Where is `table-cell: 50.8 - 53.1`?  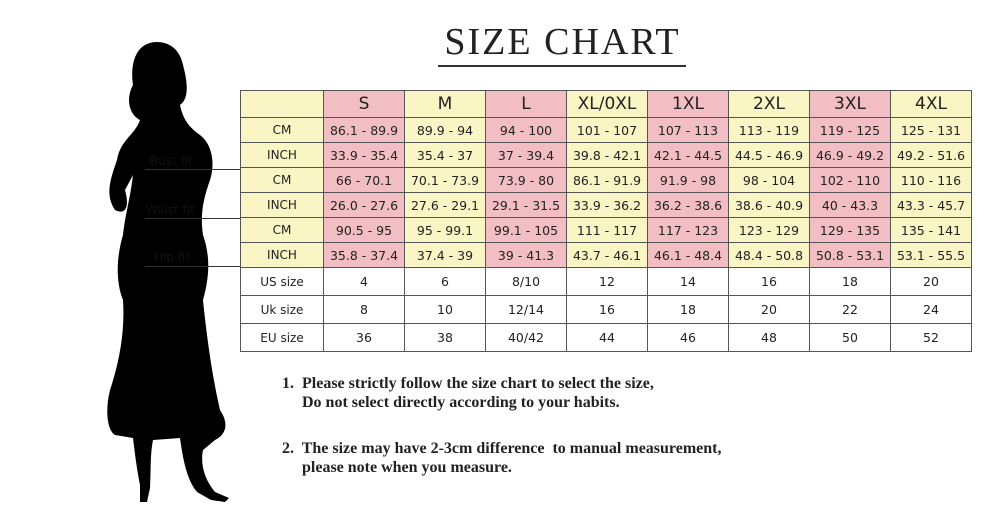
table-cell: 50.8 - 53.1 is located at coordinates (850, 255).